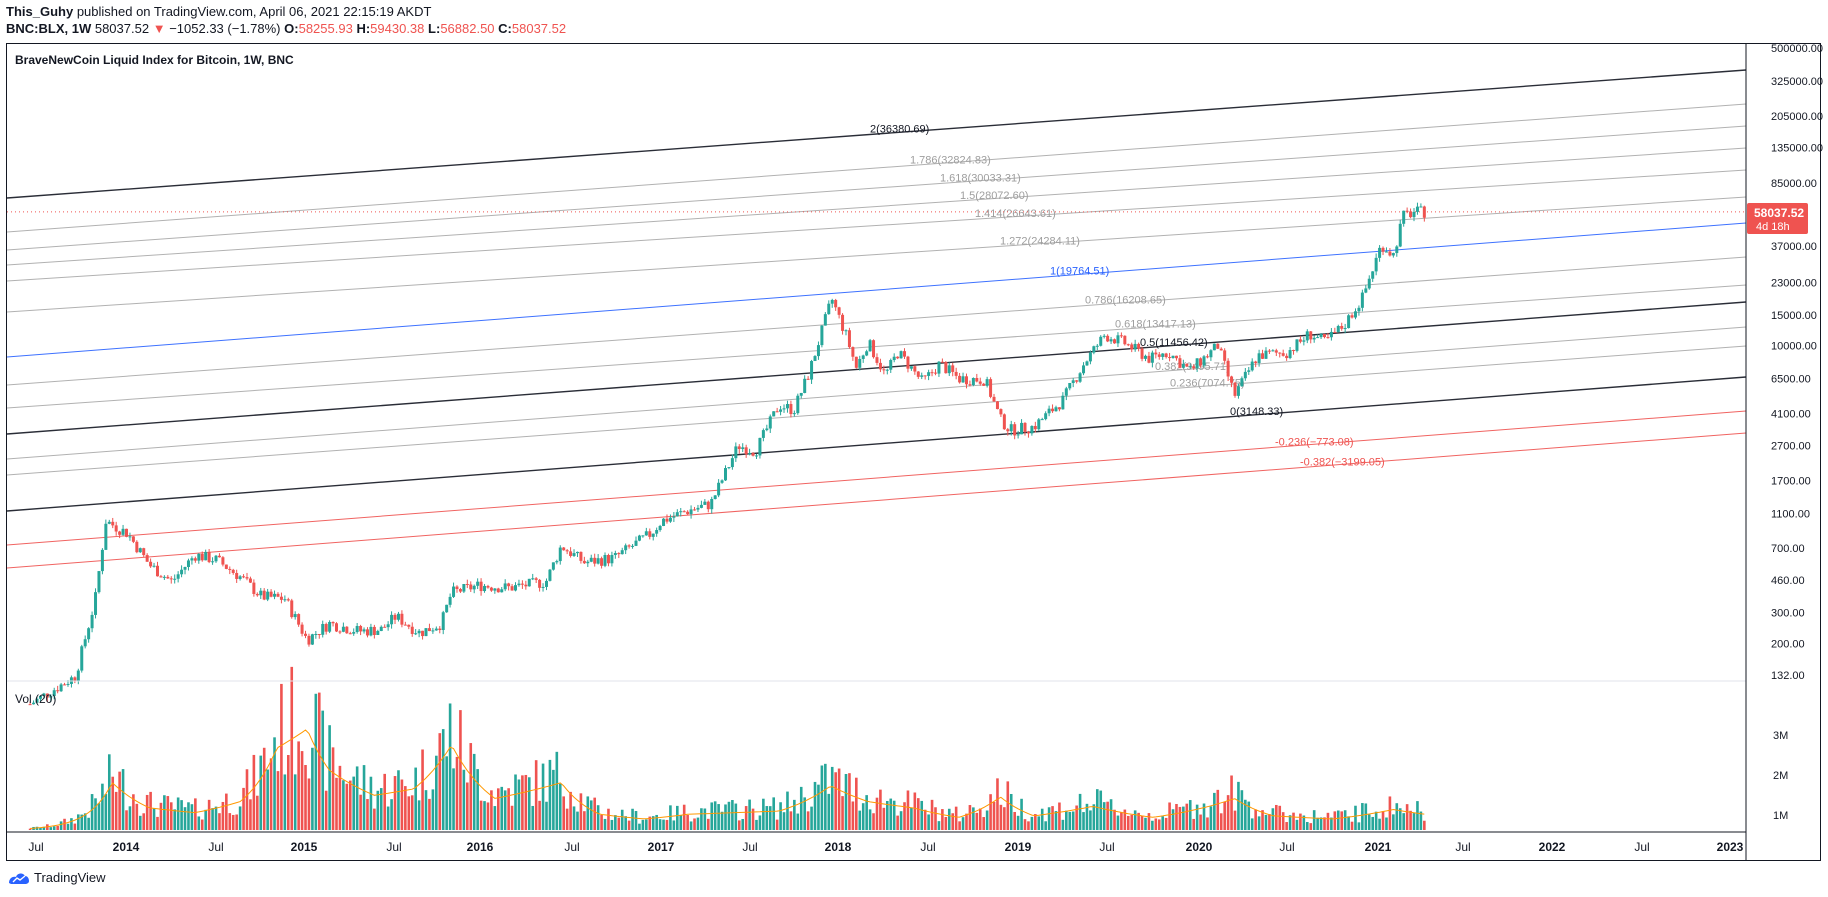  I want to click on open-label: O:, so click(291, 28).